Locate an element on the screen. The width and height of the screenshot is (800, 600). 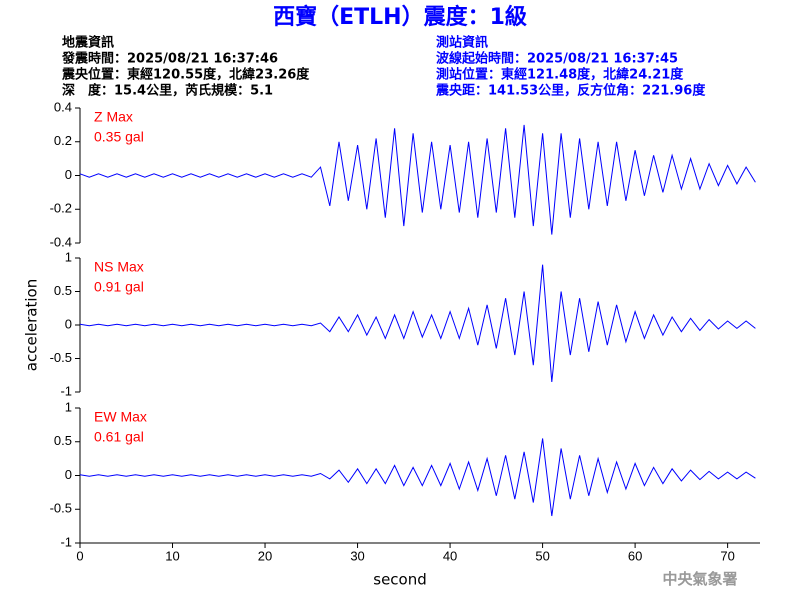
x-tick-label: 30 is located at coordinates (357, 555).